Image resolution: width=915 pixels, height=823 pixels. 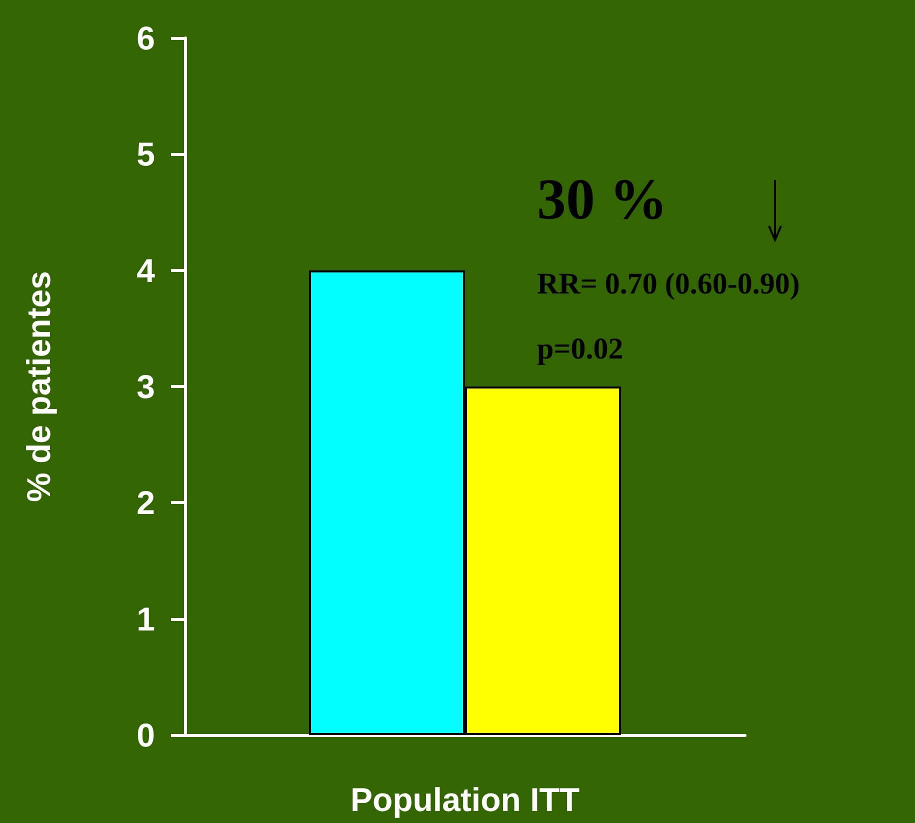 I want to click on y-tick-label: 2, so click(x=145, y=503).